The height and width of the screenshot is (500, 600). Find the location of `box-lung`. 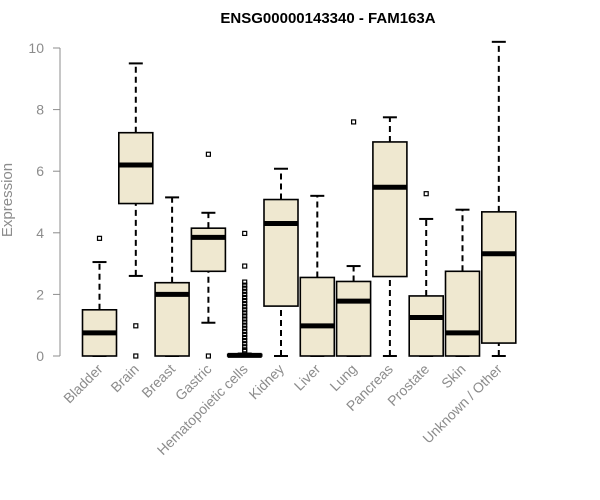

box-lung is located at coordinates (353, 238).